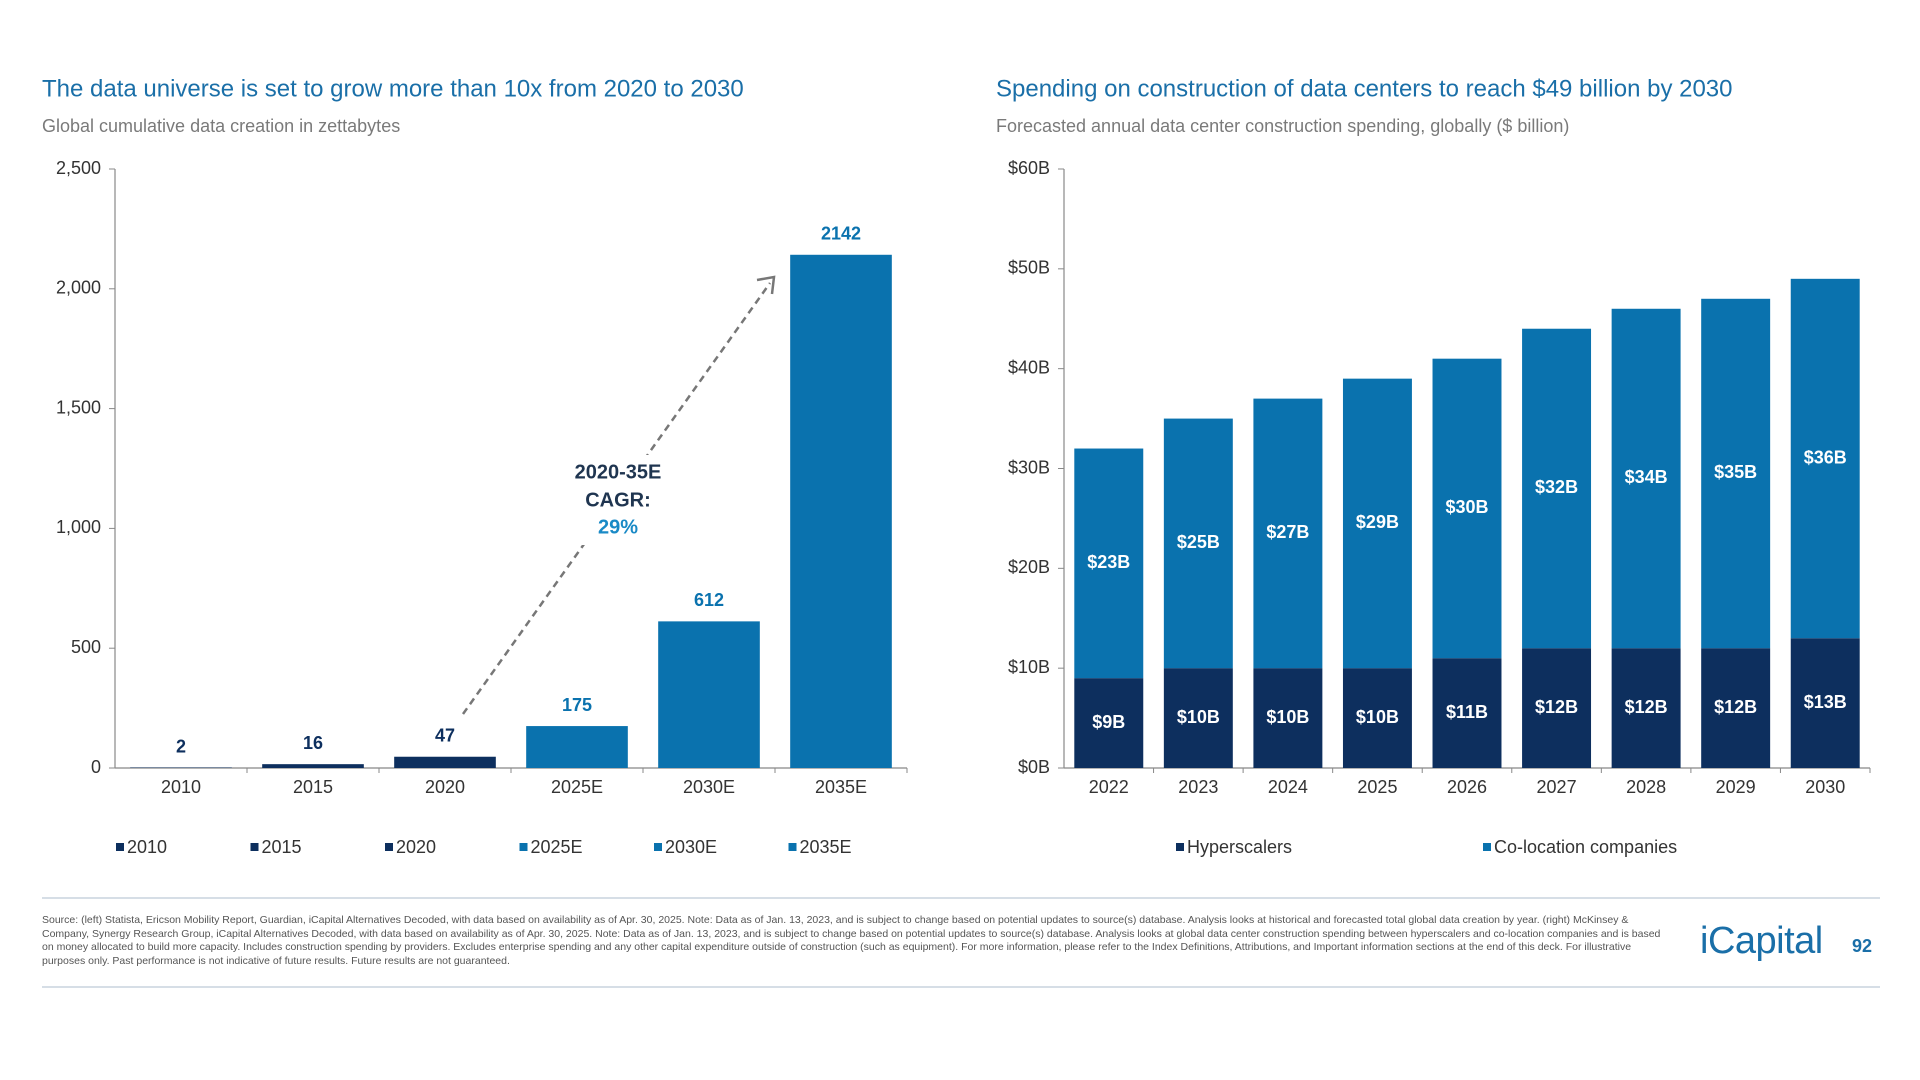  I want to click on data-label: $25B, so click(1198, 542).